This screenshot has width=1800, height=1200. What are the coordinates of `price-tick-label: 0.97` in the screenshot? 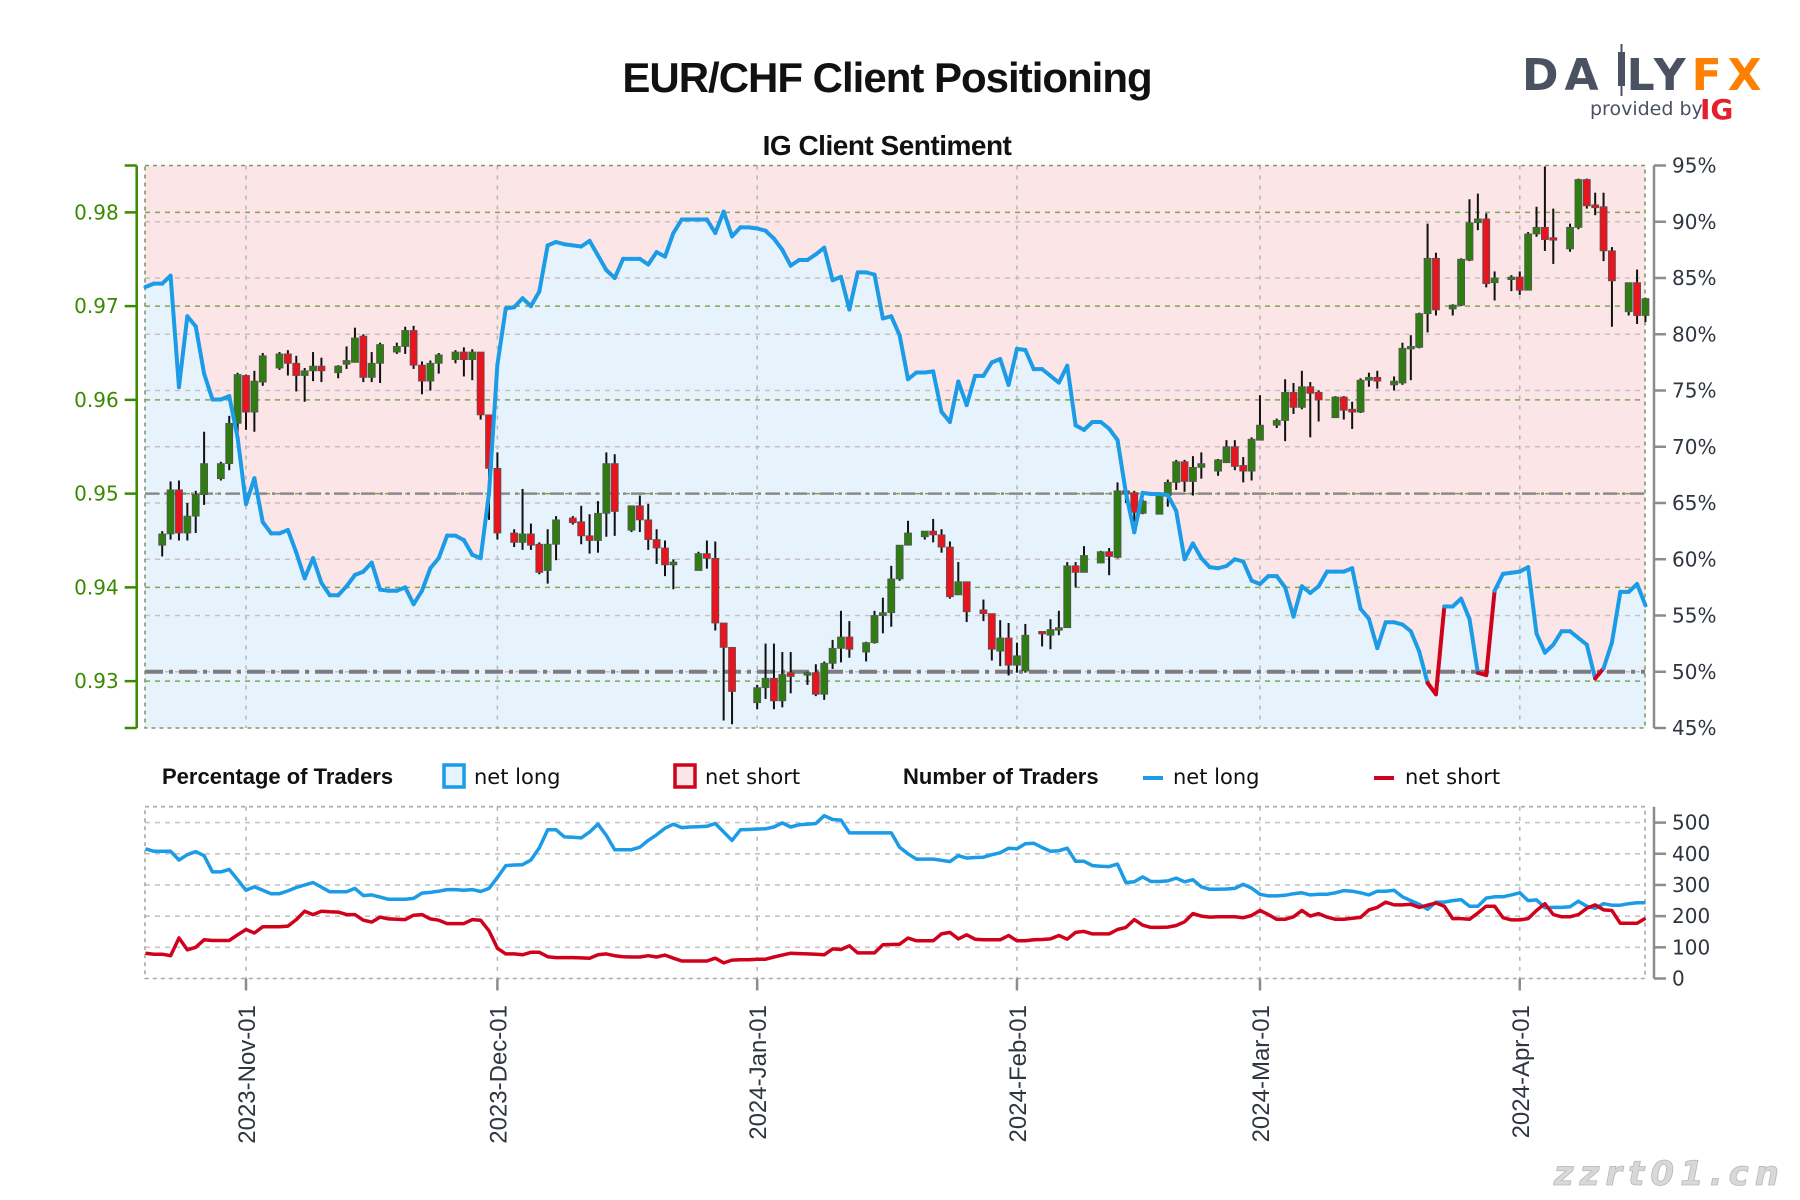 It's located at (96, 306).